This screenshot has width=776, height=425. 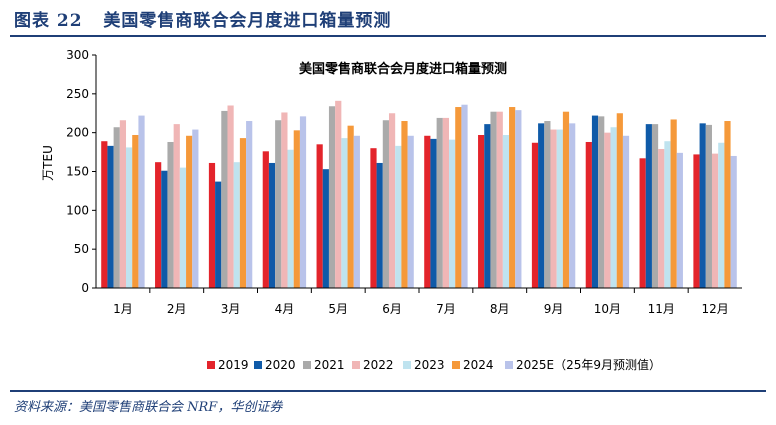 What do you see at coordinates (392, 309) in the screenshot?
I see `x-tick-label: 6月` at bounding box center [392, 309].